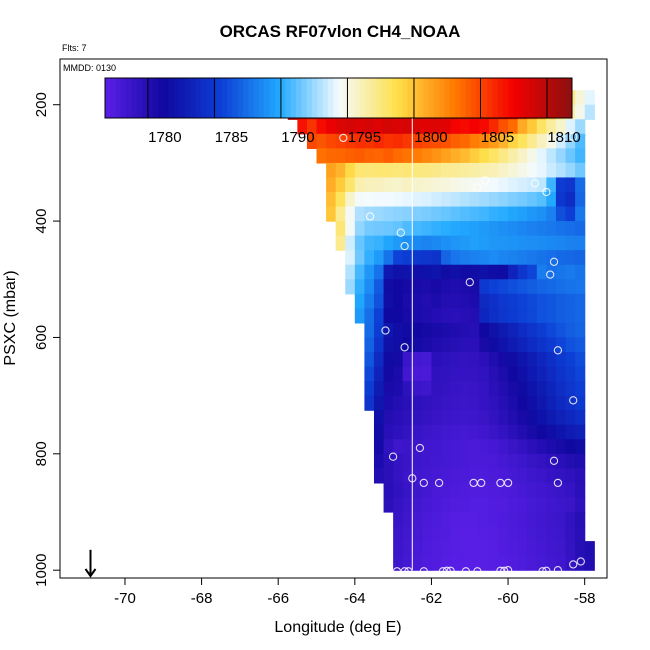  Describe the element at coordinates (338, 98) in the screenshot. I see `colorbar-frame` at that location.